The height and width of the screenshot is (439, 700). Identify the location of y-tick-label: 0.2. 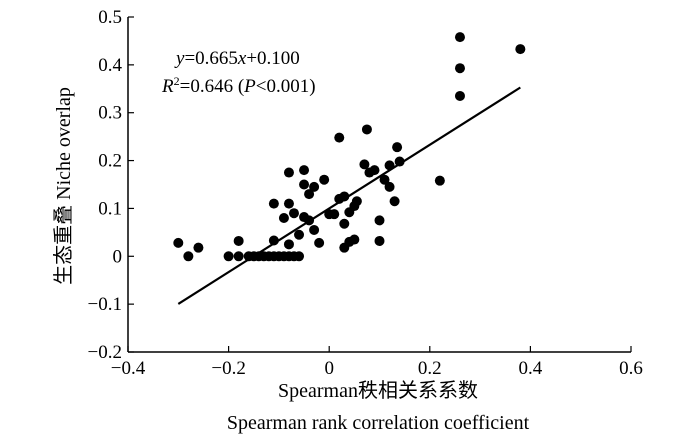
(110, 161).